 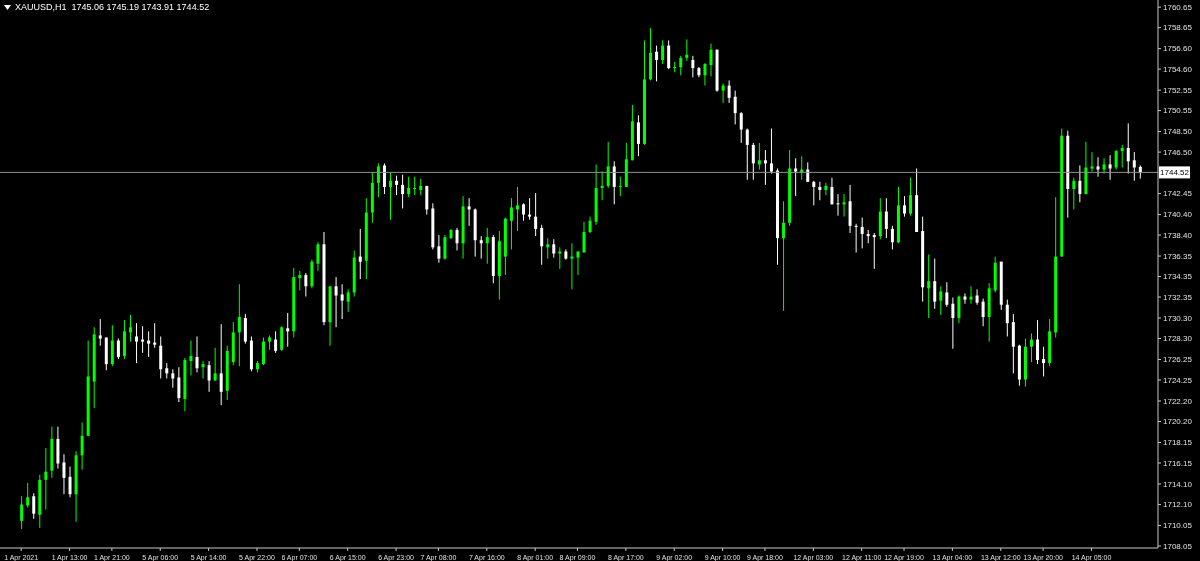 I want to click on y-tick-label: 1730.30, so click(x=1178, y=318).